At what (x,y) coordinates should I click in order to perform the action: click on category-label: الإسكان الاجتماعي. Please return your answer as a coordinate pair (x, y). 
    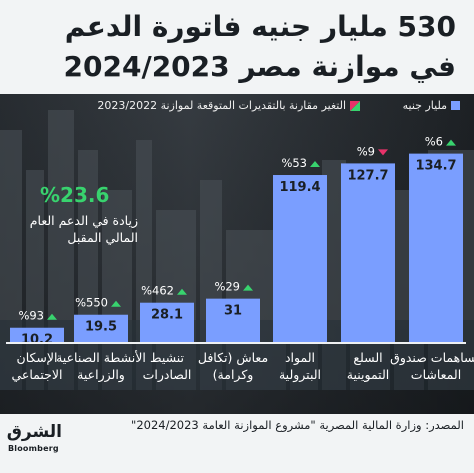
    Looking at the image, I should click on (36, 366).